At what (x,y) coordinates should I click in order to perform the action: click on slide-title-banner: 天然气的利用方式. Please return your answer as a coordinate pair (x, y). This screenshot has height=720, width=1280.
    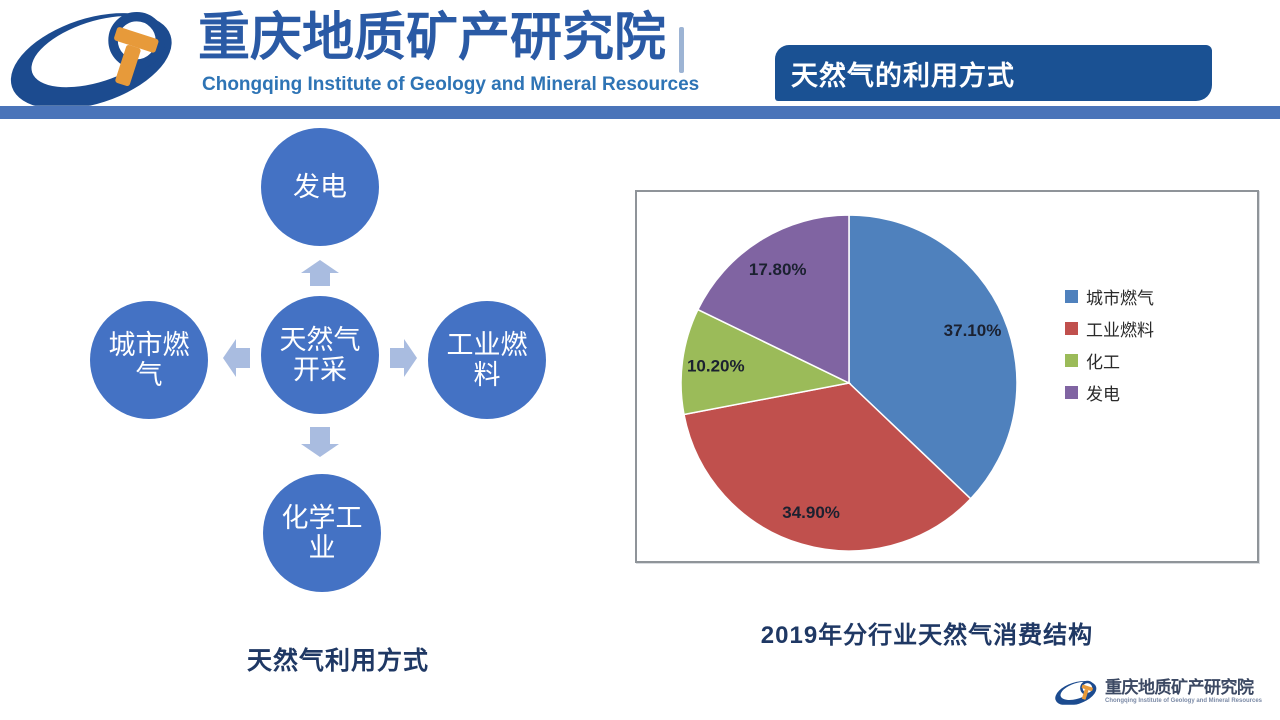
    Looking at the image, I should click on (993, 73).